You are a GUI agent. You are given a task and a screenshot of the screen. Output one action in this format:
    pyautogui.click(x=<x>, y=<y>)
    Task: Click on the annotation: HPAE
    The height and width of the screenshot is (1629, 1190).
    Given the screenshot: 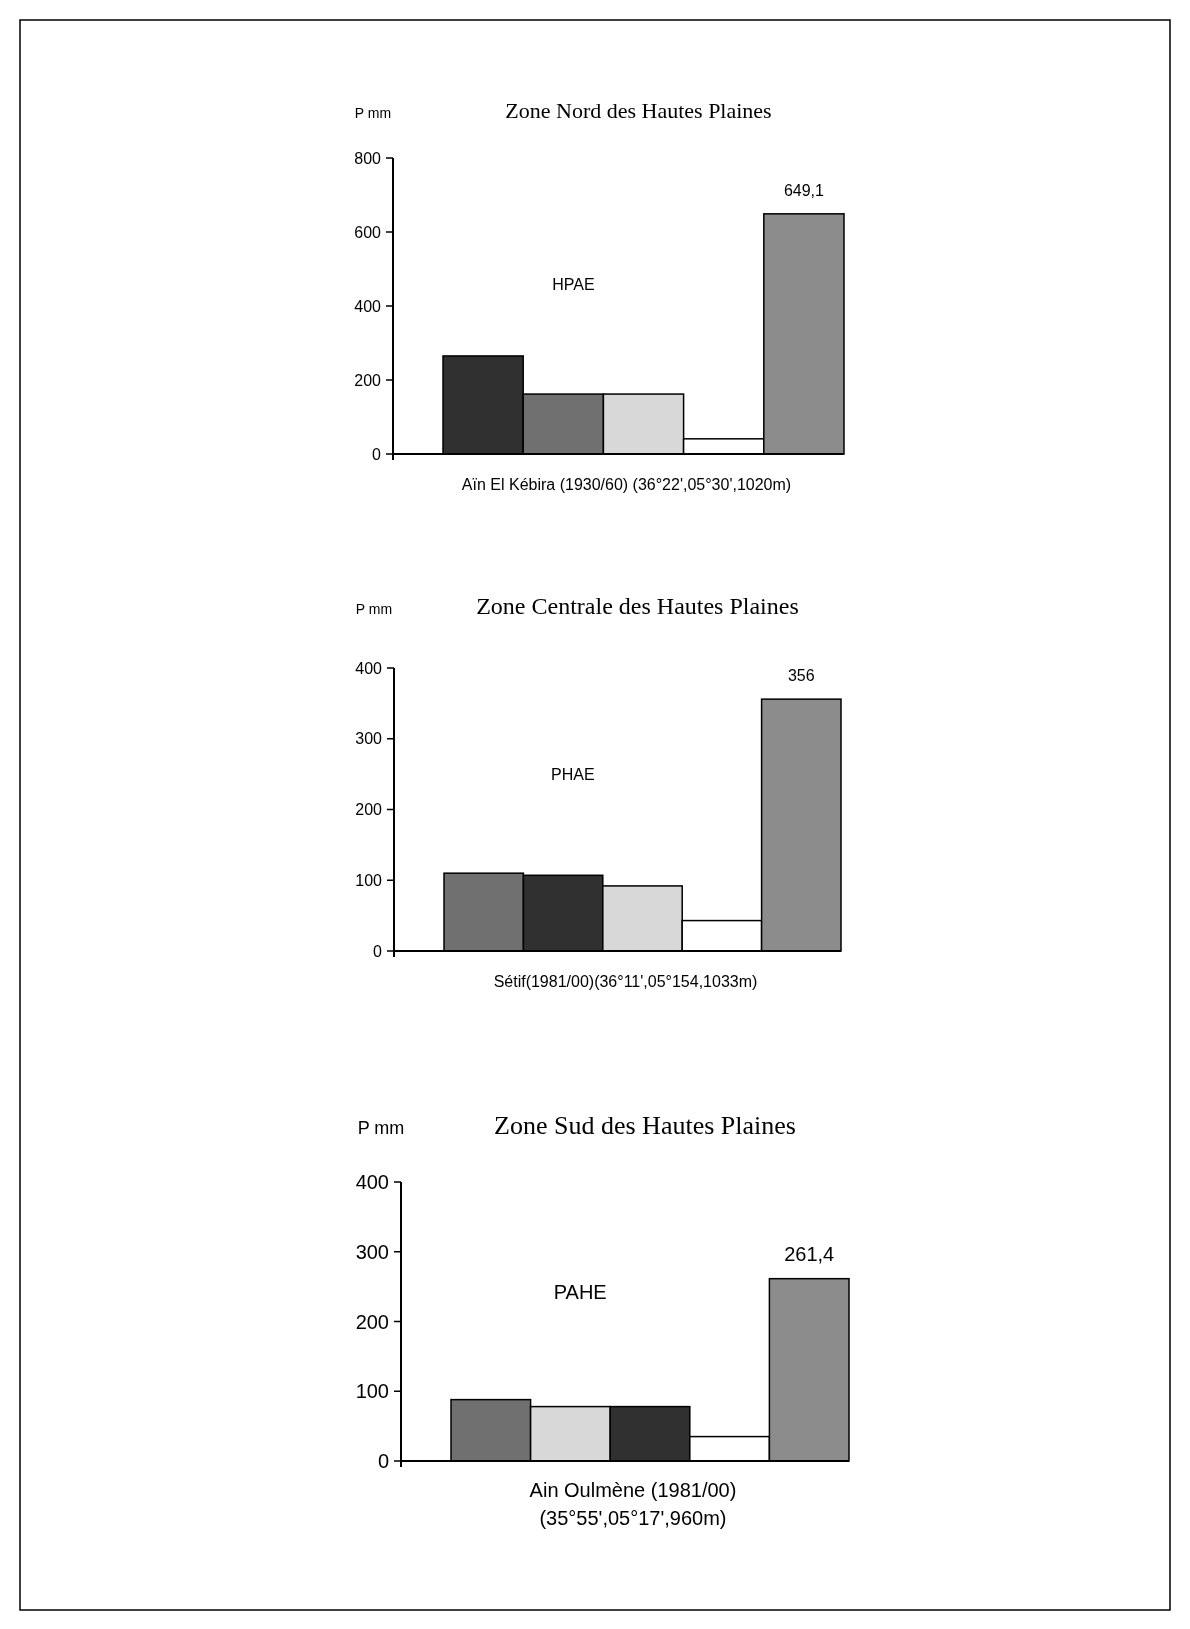 What is the action you would take?
    pyautogui.click(x=573, y=284)
    